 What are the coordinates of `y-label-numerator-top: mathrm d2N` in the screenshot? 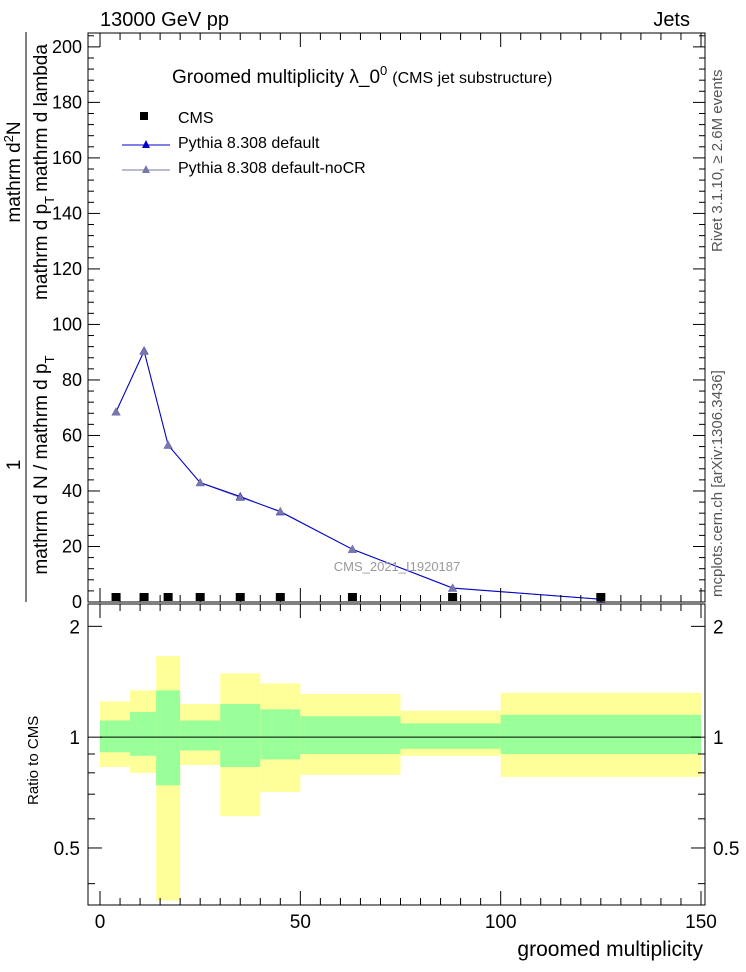 It's located at (13, 171).